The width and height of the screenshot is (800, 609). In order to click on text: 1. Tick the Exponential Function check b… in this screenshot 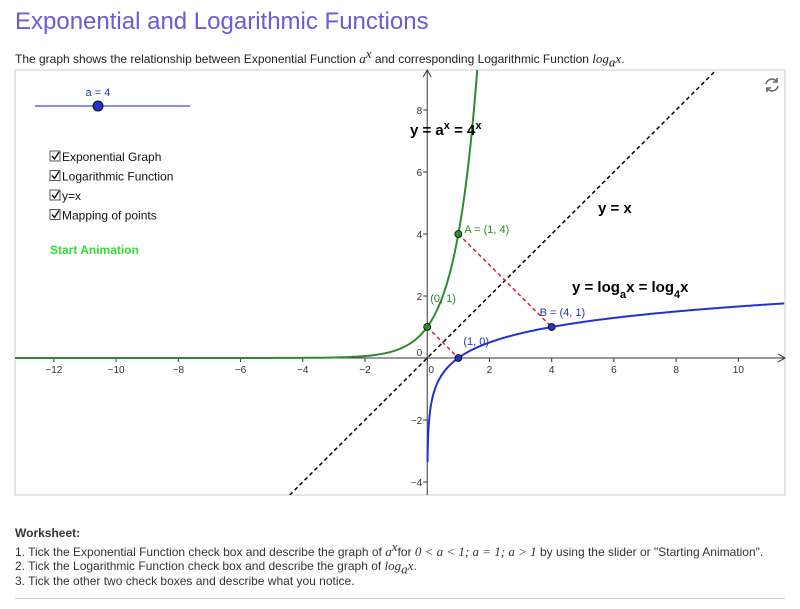, I will do `click(200, 552)`.